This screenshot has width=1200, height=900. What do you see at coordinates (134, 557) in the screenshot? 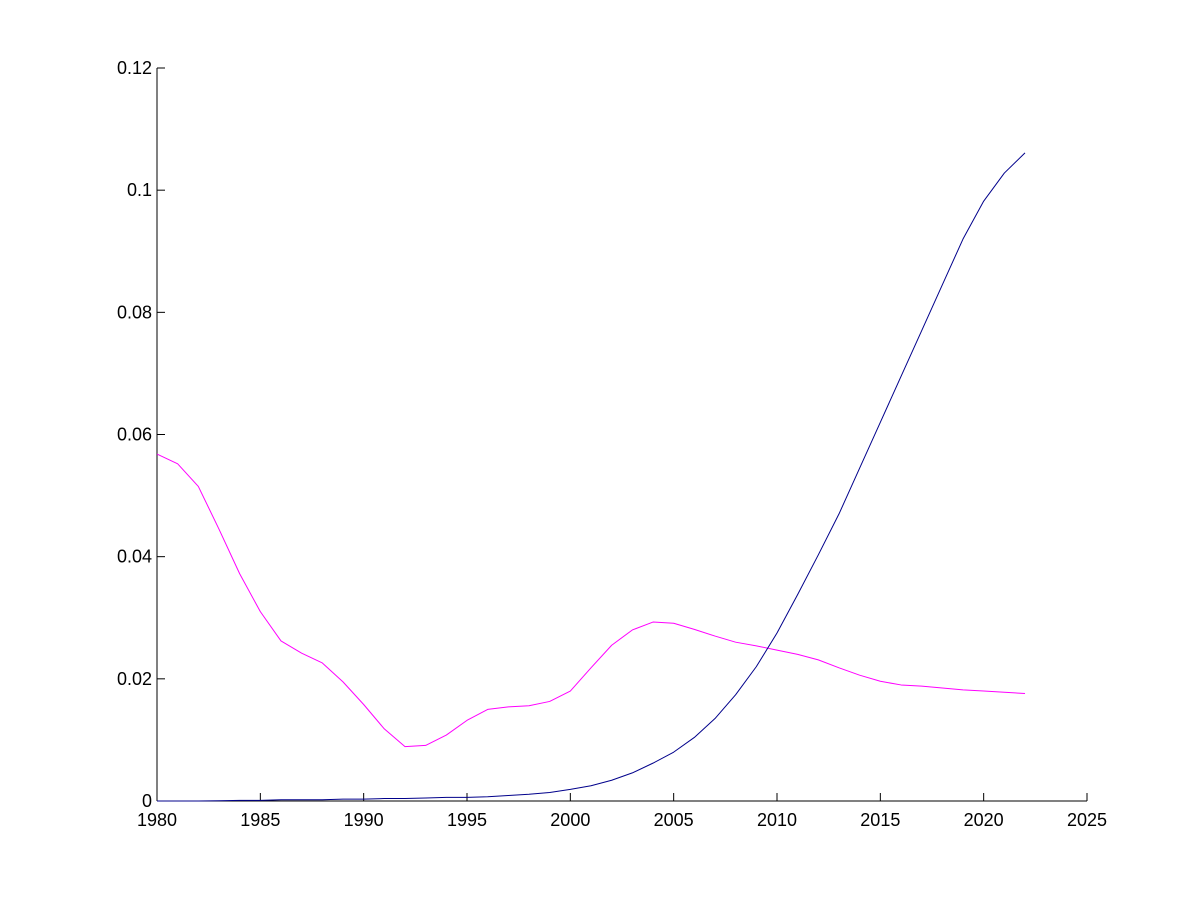
I see `y-tick-label: 0.04` at bounding box center [134, 557].